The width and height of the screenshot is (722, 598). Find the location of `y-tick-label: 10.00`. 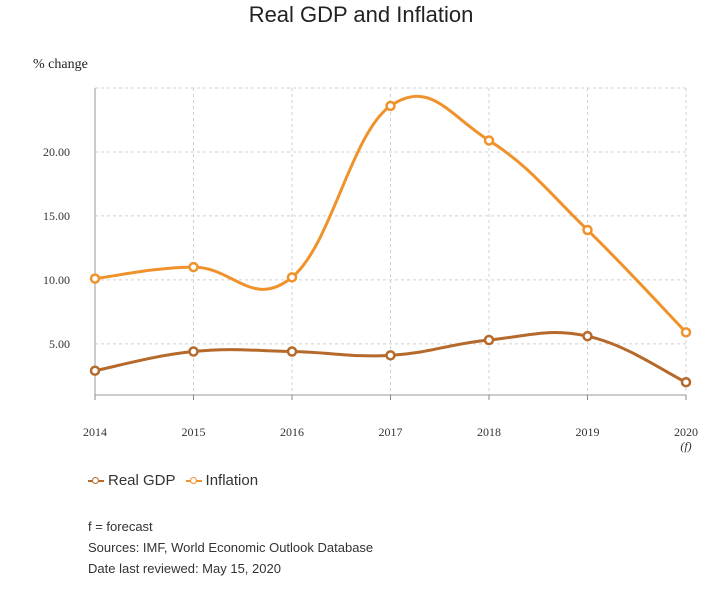

y-tick-label: 10.00 is located at coordinates (56, 280).